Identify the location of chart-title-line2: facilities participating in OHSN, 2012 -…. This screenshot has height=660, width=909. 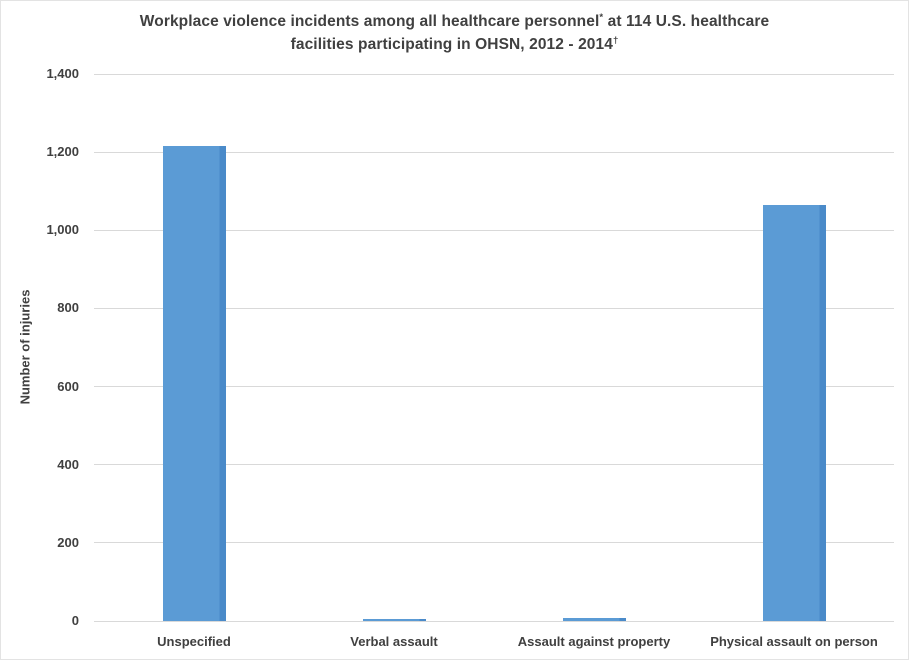
(454, 43).